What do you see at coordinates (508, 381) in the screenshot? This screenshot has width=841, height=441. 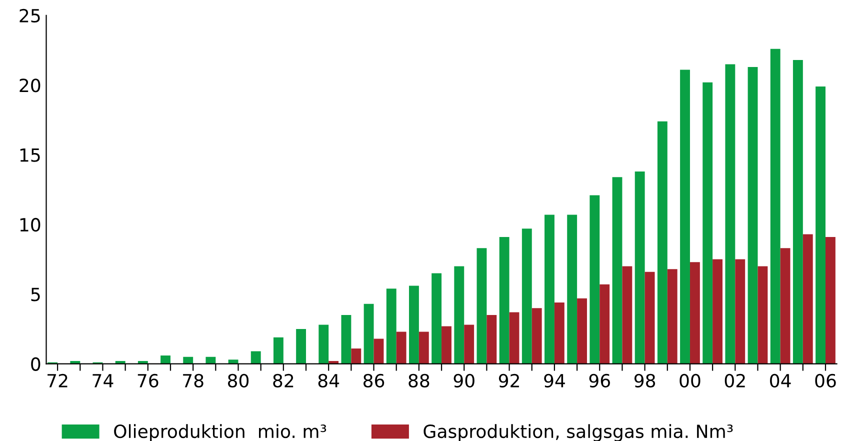 I see `x-tick-label: 92` at bounding box center [508, 381].